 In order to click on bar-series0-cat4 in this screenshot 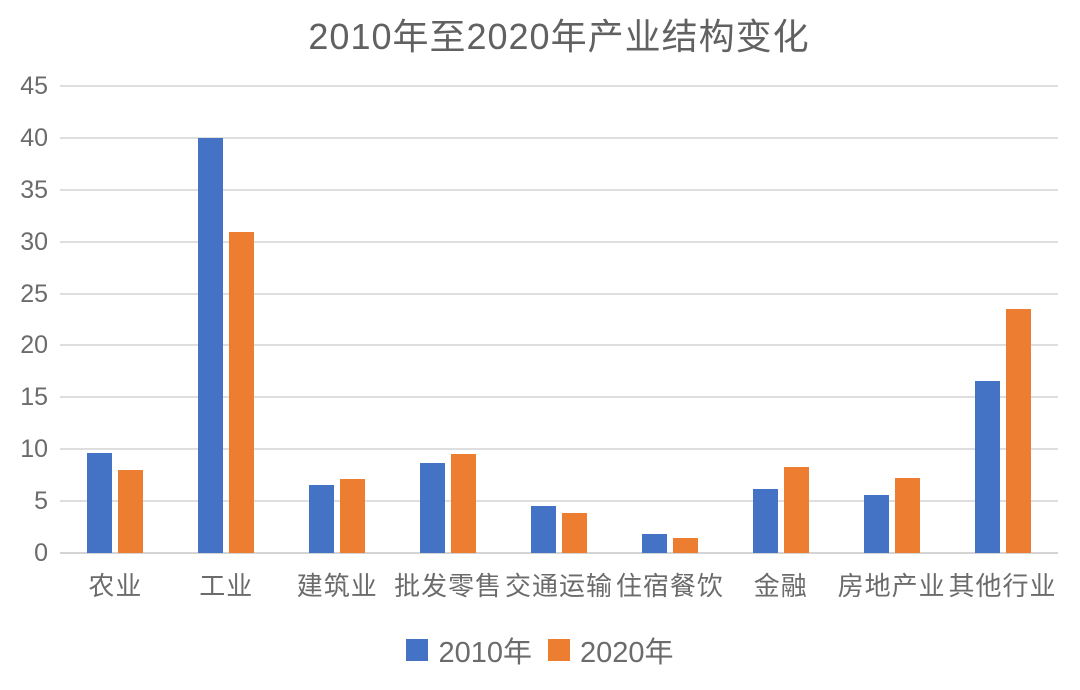, I will do `click(543, 529)`.